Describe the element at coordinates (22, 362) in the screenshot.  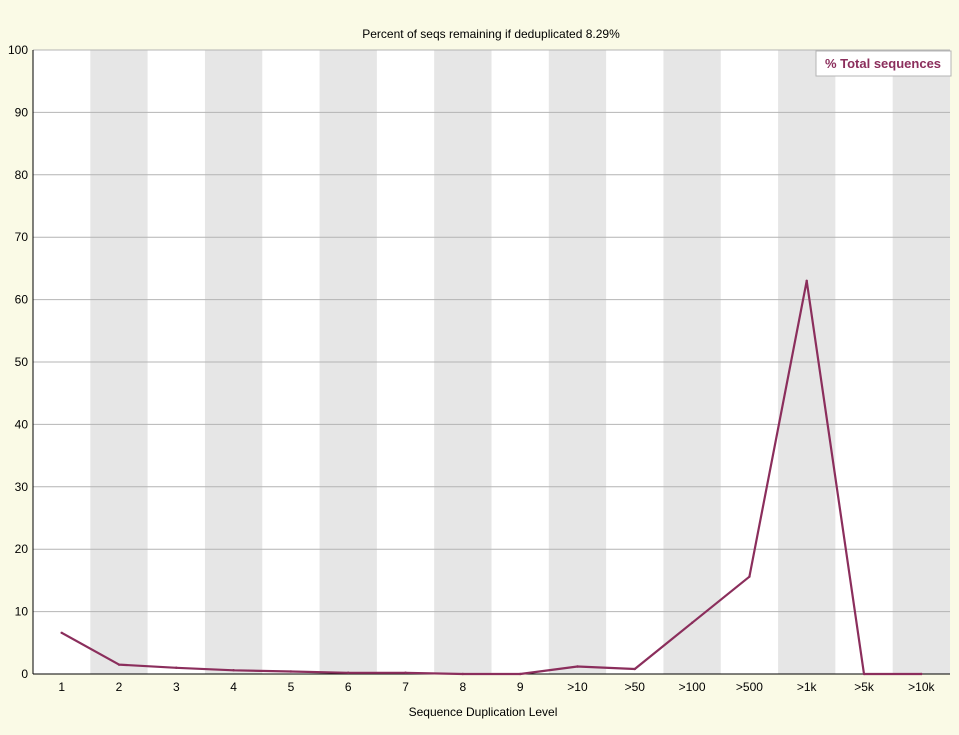
I see `y-tick-label: 50` at that location.